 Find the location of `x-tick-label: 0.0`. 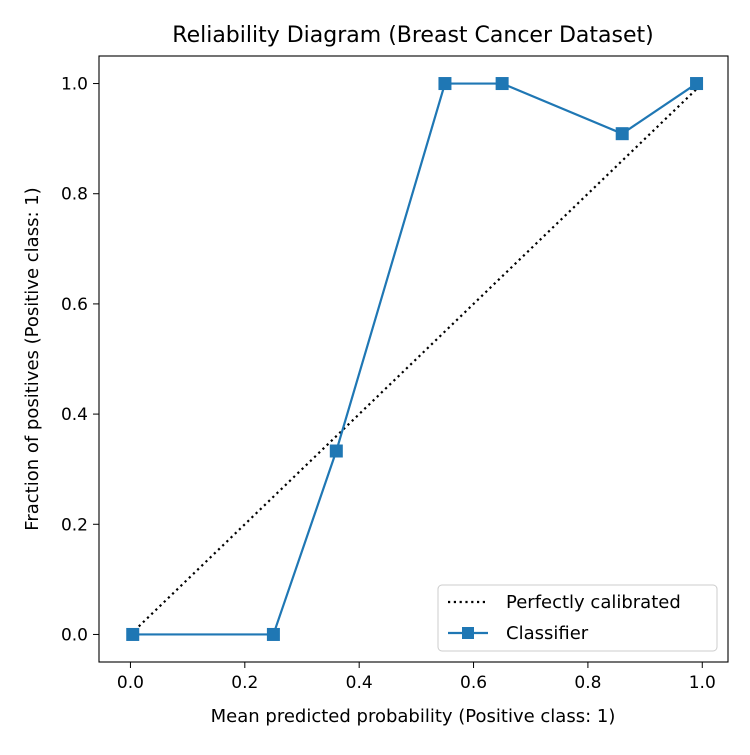

x-tick-label: 0.0 is located at coordinates (130, 683).